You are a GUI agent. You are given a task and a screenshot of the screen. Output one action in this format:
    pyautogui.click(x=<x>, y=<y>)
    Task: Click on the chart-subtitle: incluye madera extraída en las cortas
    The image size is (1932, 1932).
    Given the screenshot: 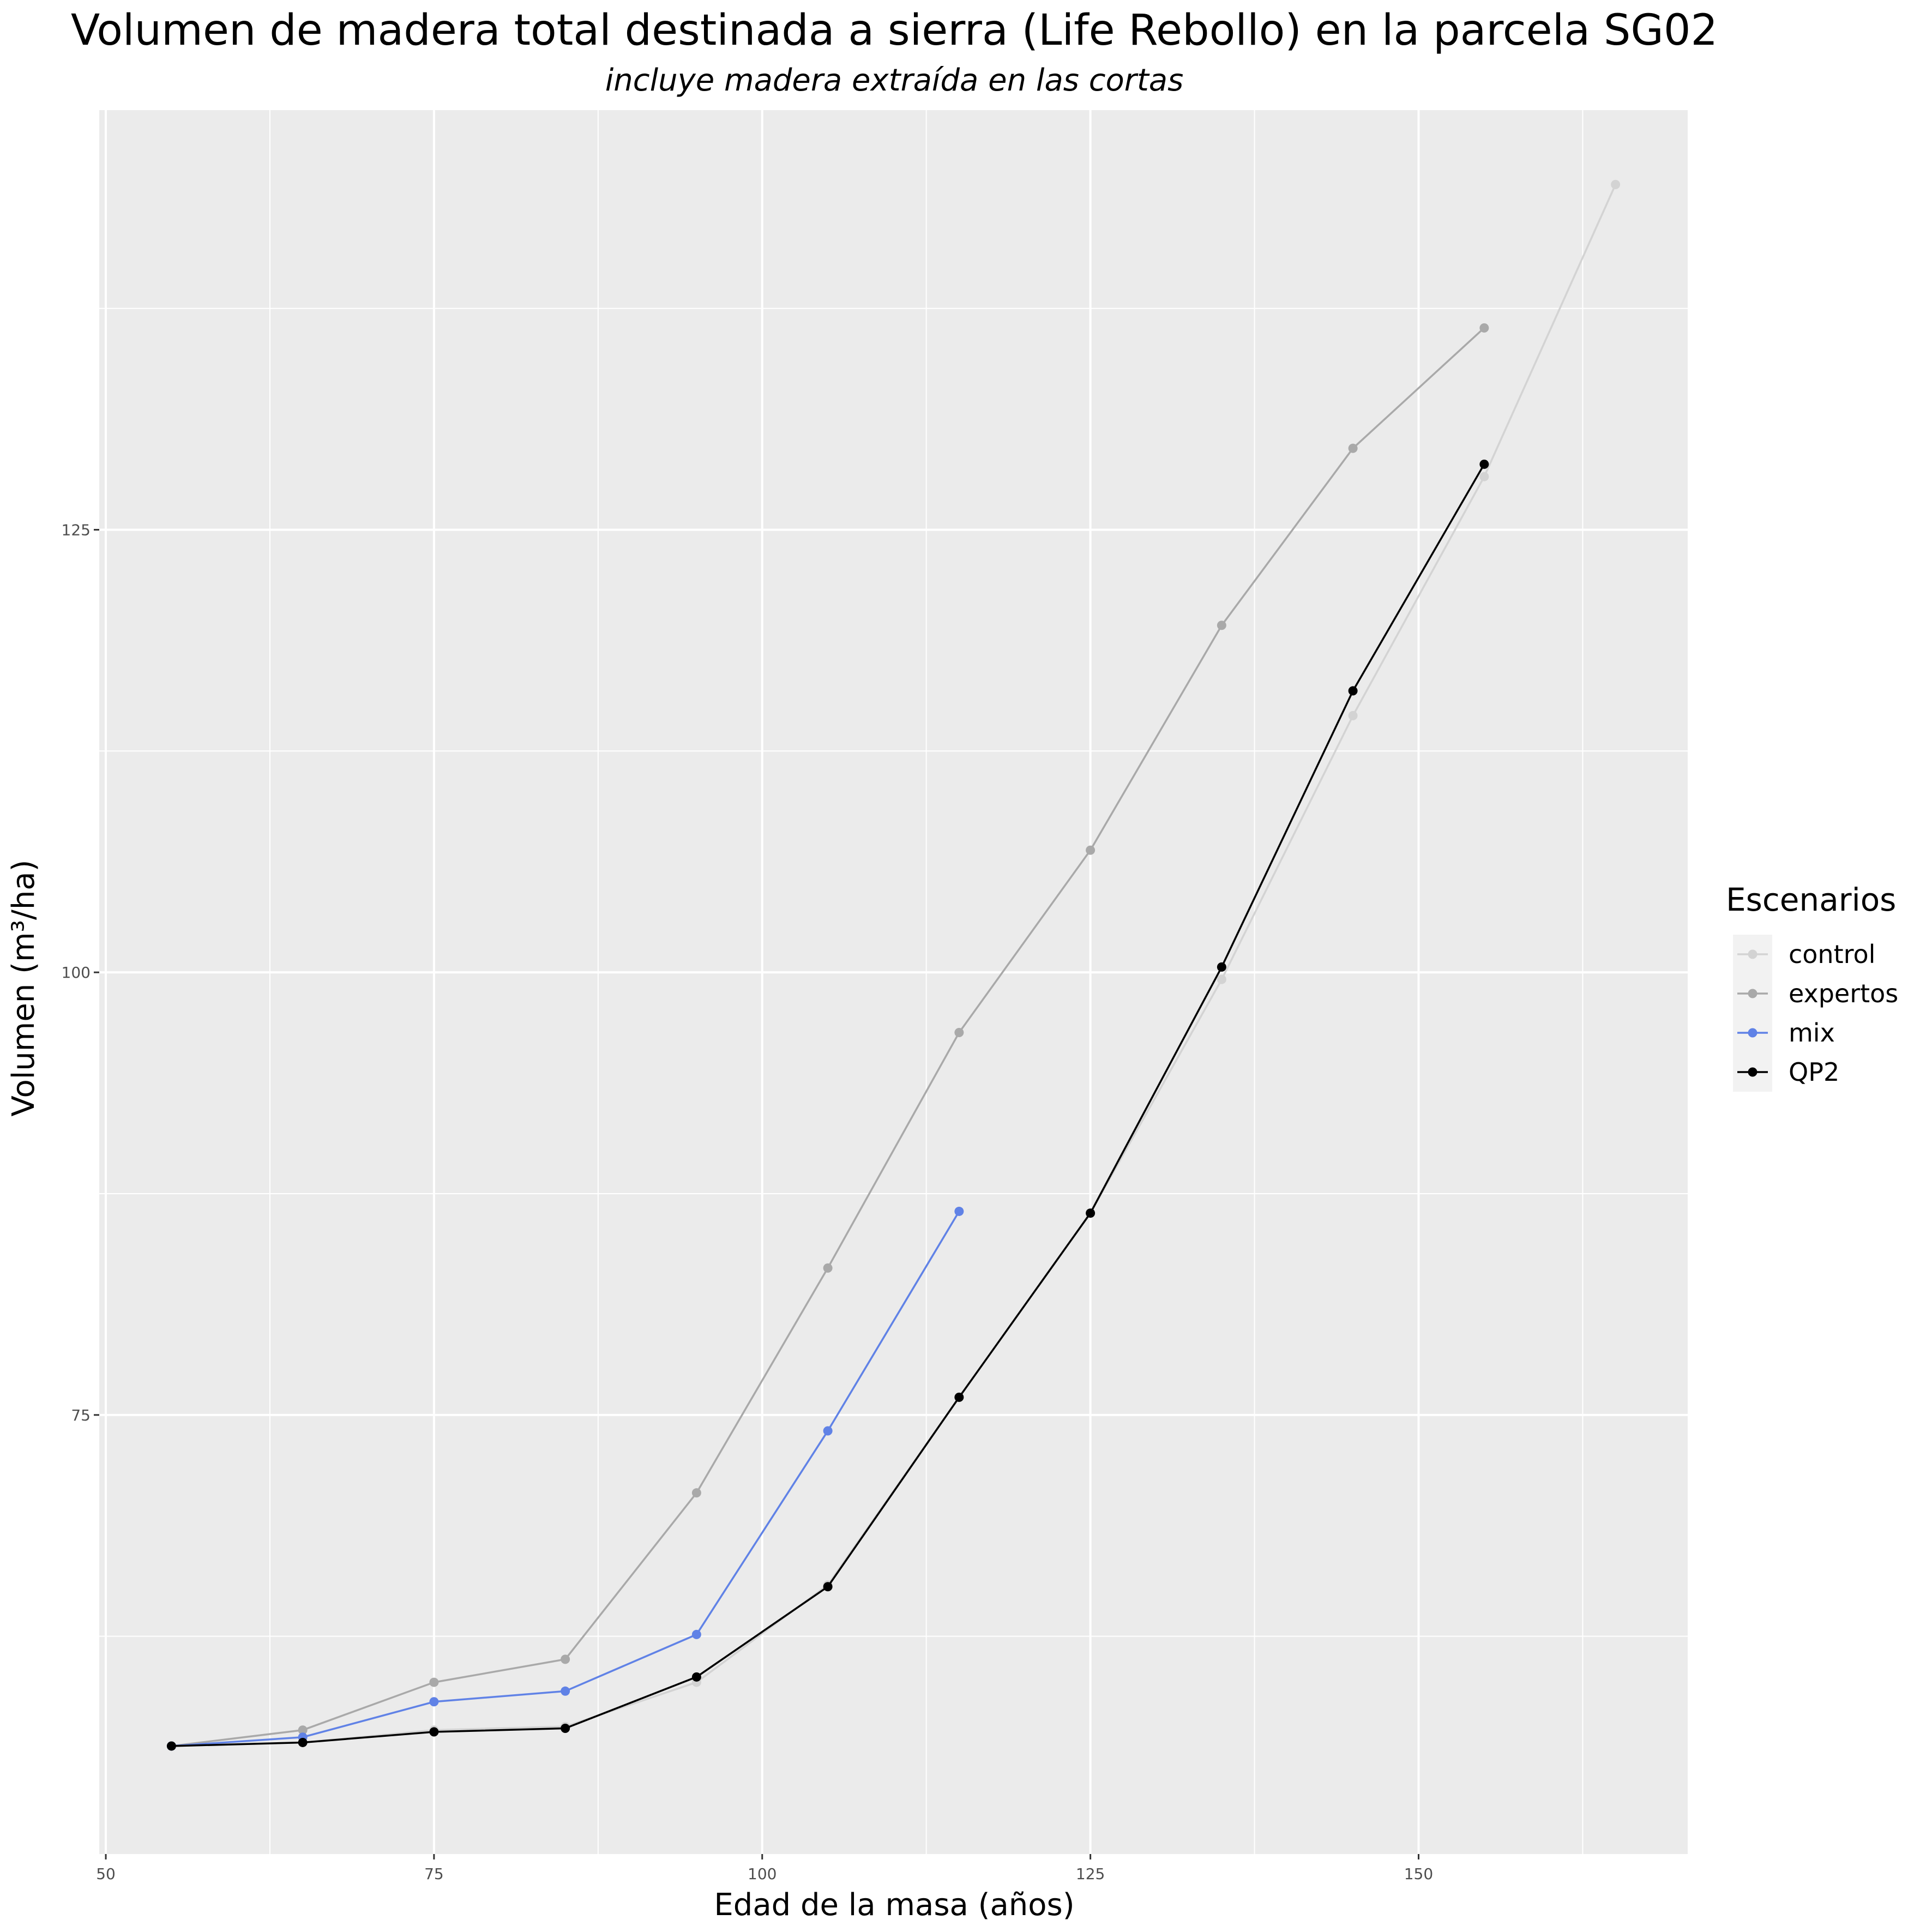 What is the action you would take?
    pyautogui.click(x=894, y=80)
    